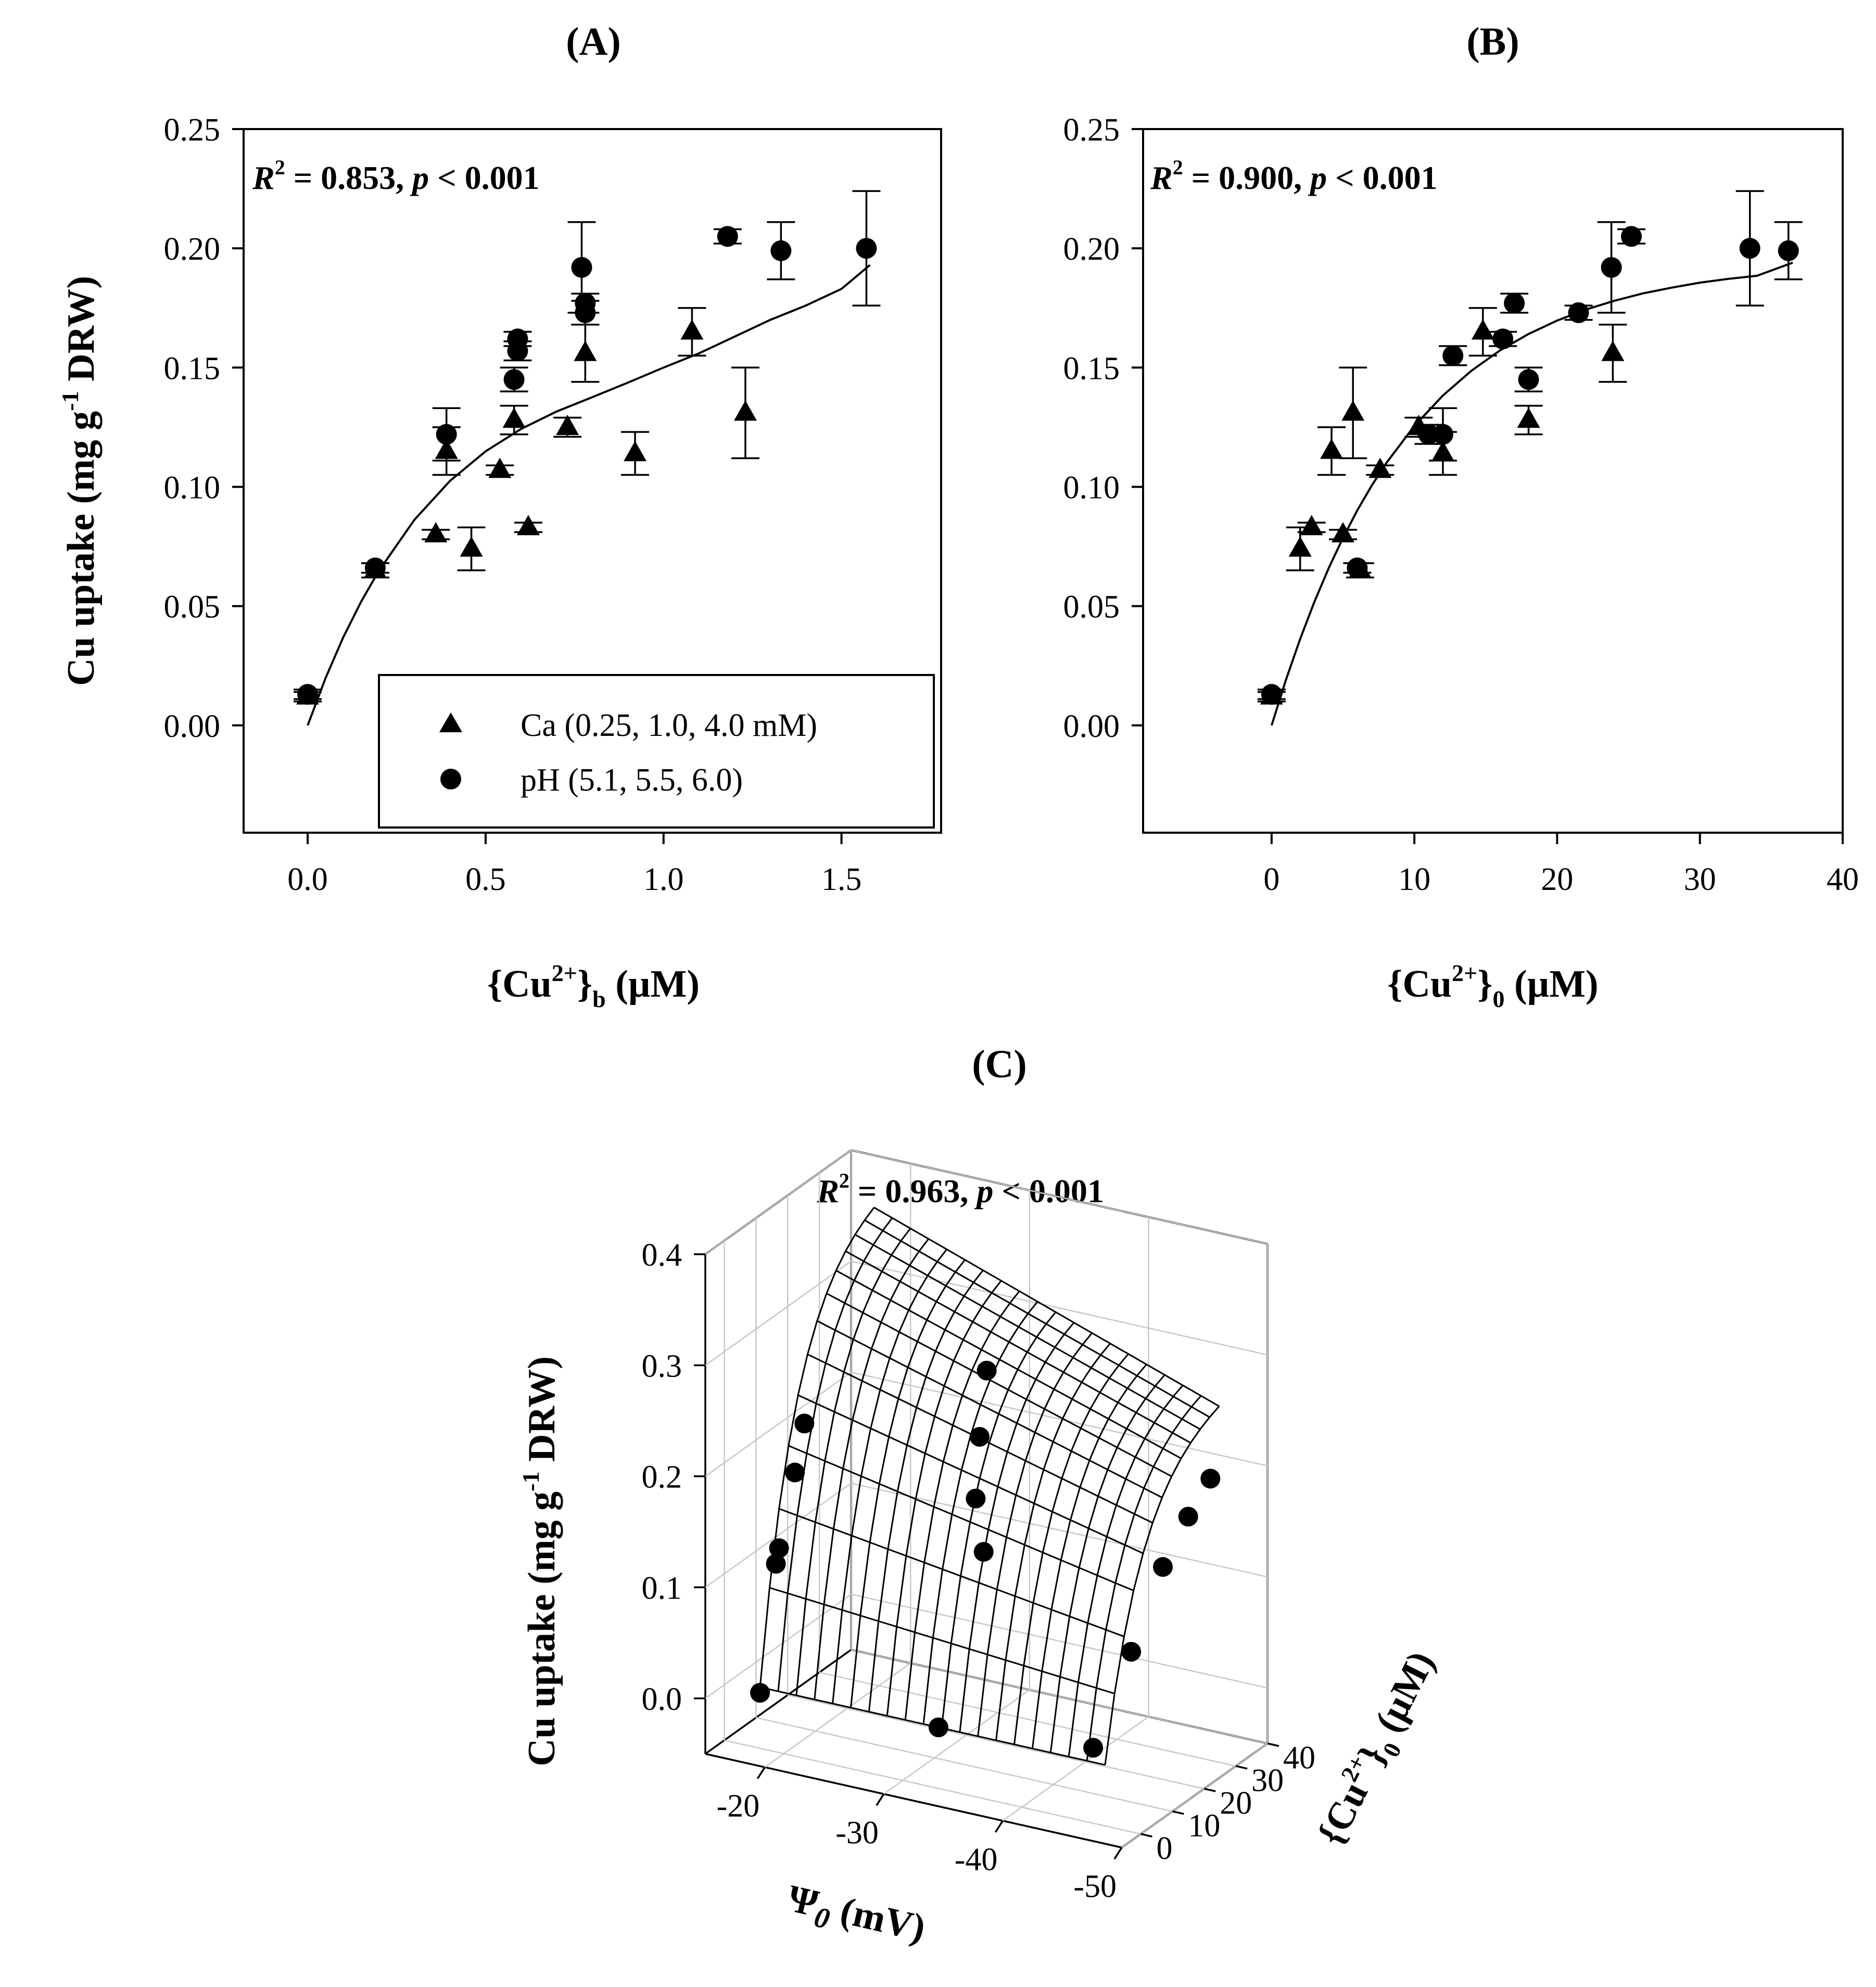 The width and height of the screenshot is (1876, 1987). I want to click on y-tick-label: 20, so click(1236, 1803).